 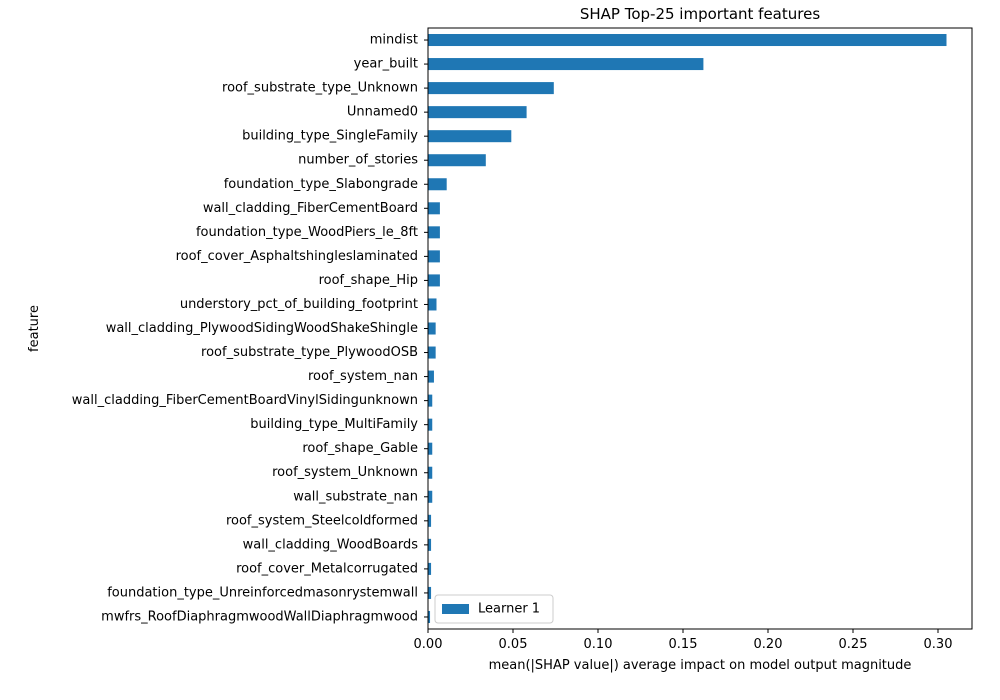 What do you see at coordinates (360, 448) in the screenshot?
I see `y-tick-label: roof_shape_Gable` at bounding box center [360, 448].